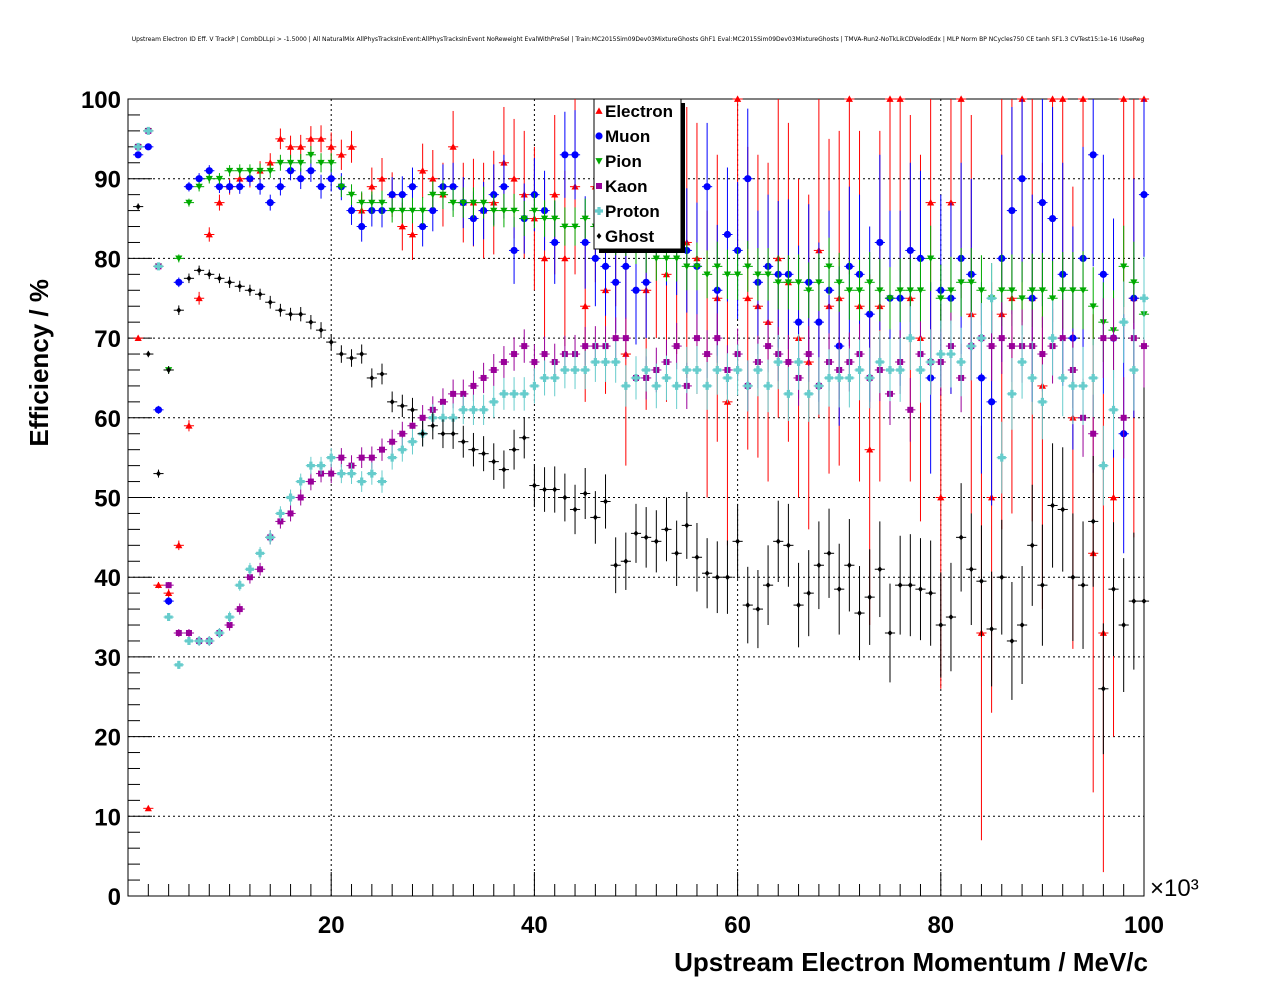  Describe the element at coordinates (599, 186) in the screenshot. I see `legend-marker-kaon` at that location.